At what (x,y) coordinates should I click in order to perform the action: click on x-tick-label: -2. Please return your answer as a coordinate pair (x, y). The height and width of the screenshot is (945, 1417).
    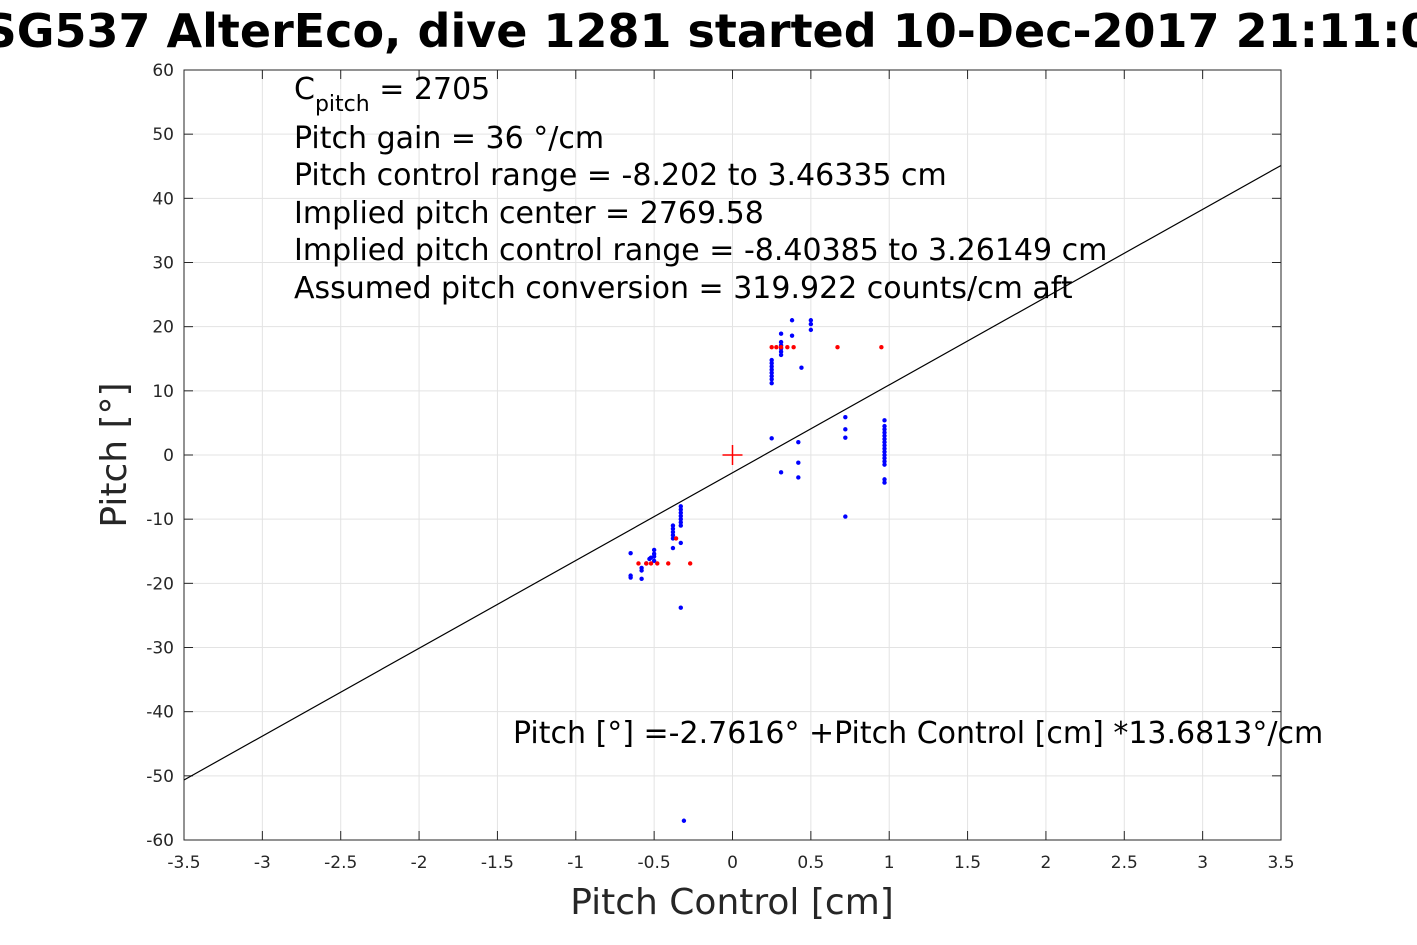
    Looking at the image, I should click on (419, 863).